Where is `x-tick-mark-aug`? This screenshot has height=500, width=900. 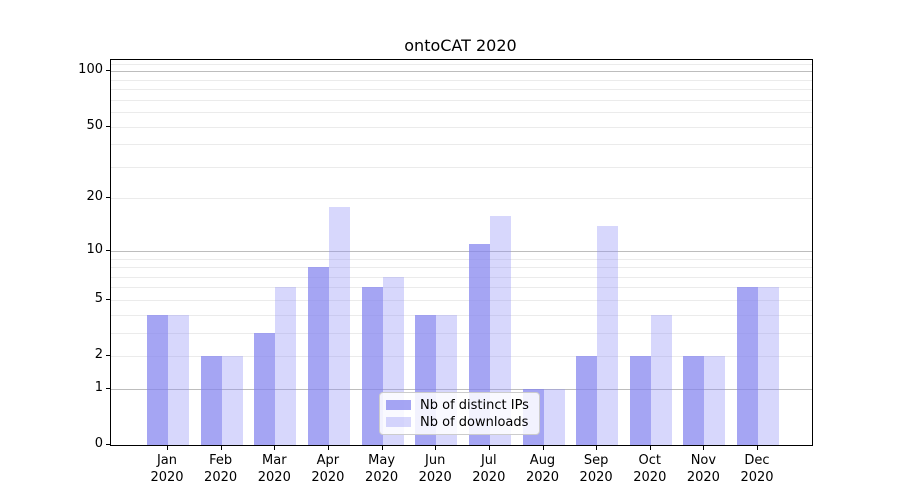
x-tick-mark-aug is located at coordinates (543, 448).